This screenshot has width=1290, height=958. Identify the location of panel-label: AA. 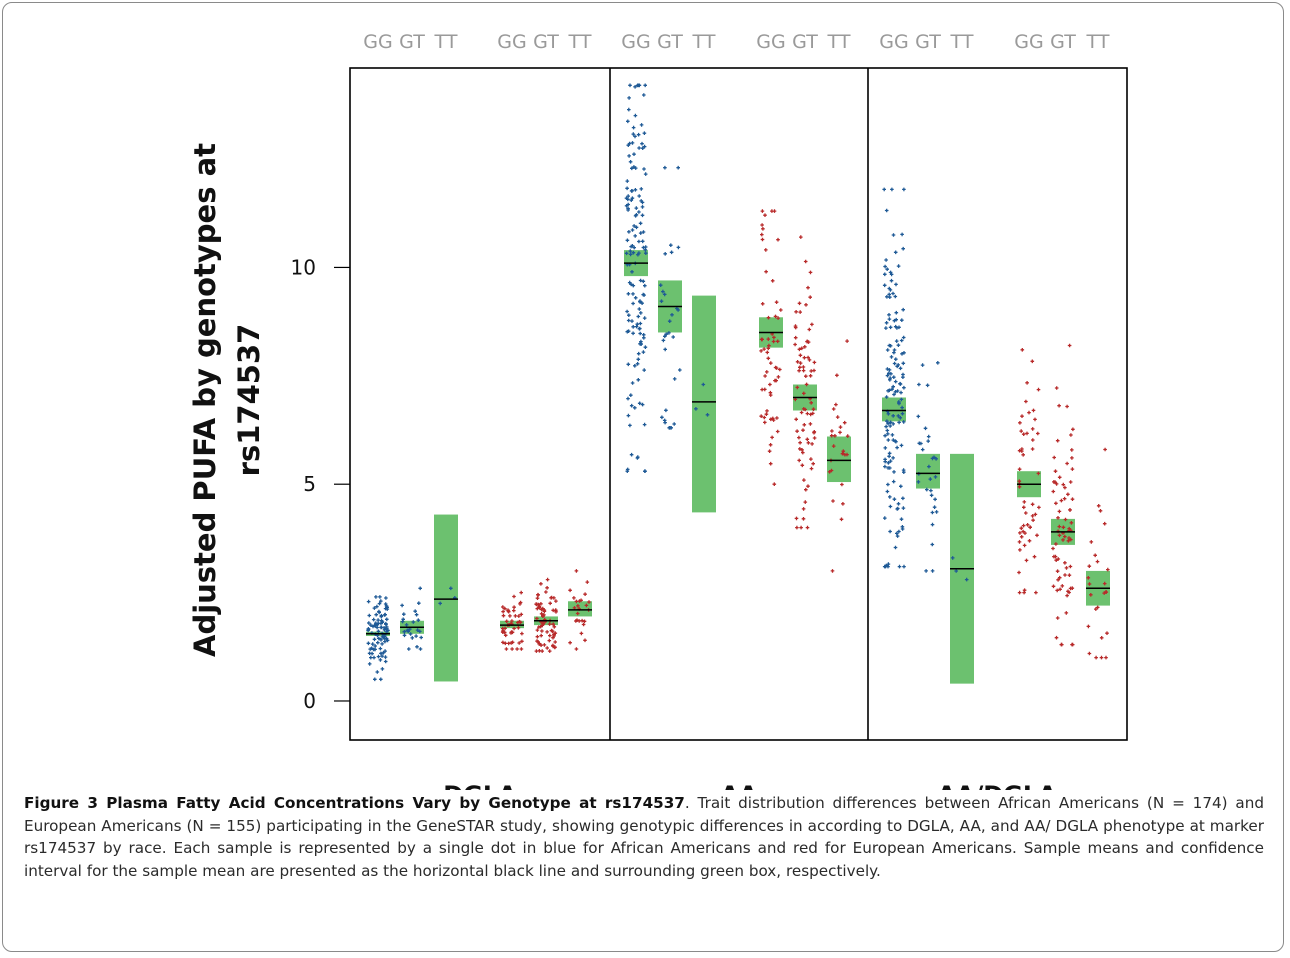
(739, 785).